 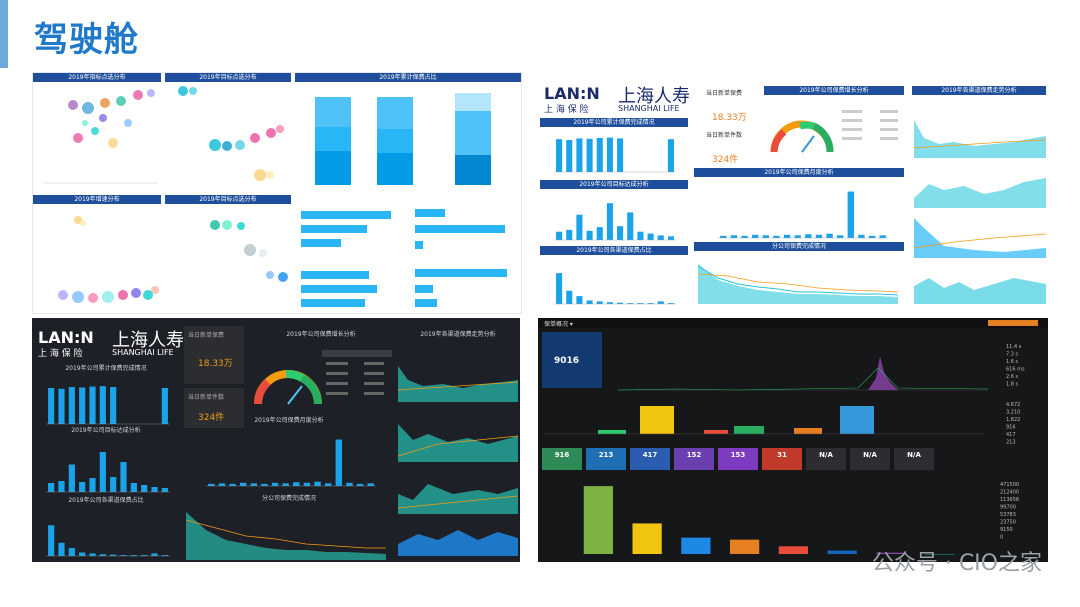 I want to click on panel-title: 2019年公司各渠道保费占比, so click(x=106, y=500).